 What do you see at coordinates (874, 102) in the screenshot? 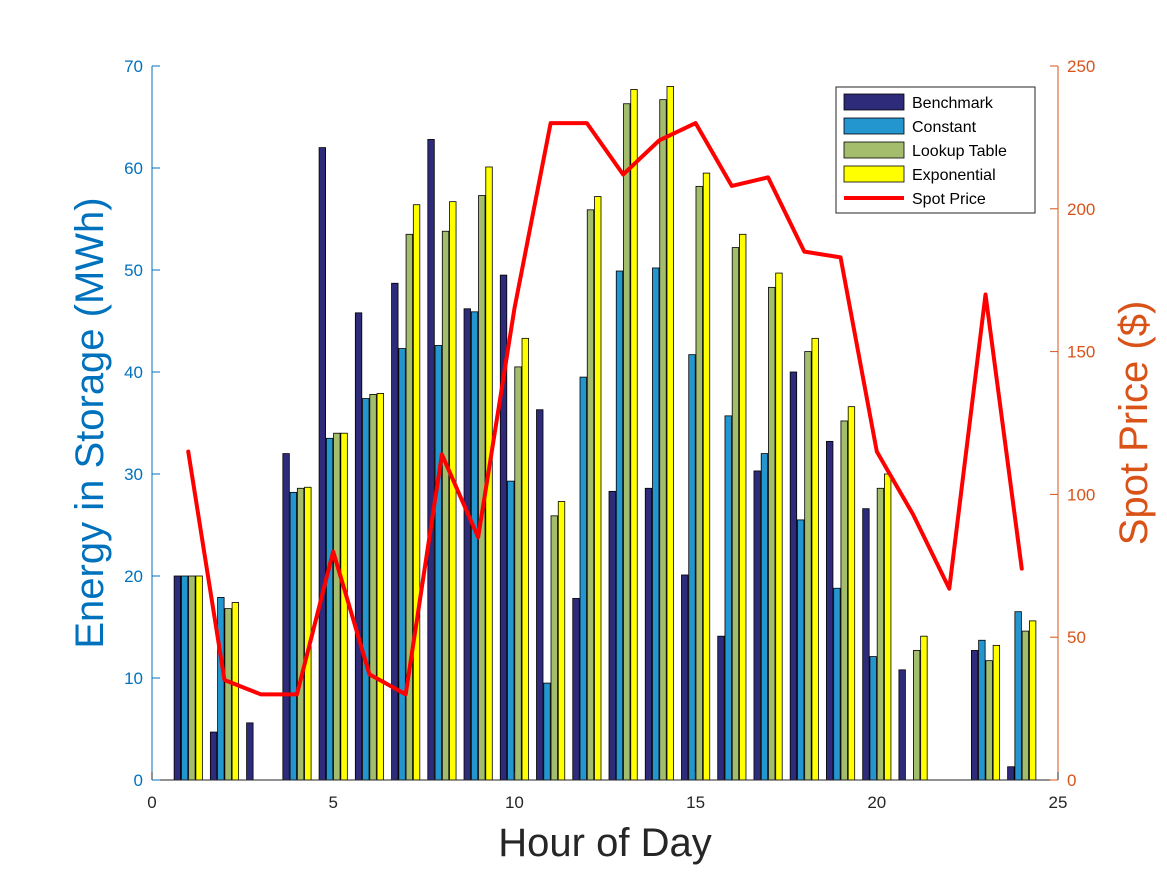
I see `legend-swatch-benchmark` at bounding box center [874, 102].